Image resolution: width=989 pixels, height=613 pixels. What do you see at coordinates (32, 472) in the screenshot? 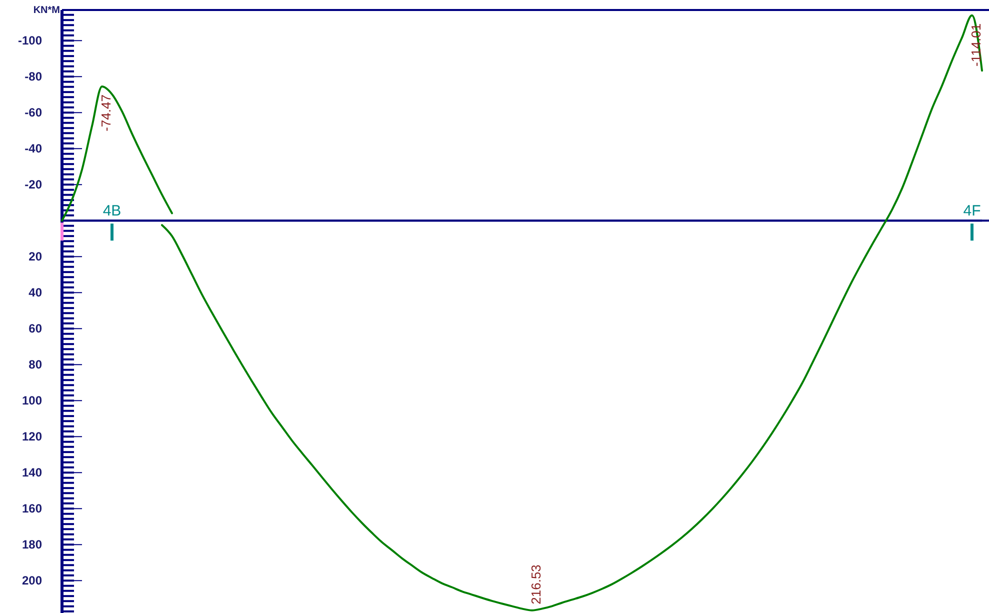
I see `y-tick-label: 140` at bounding box center [32, 472].